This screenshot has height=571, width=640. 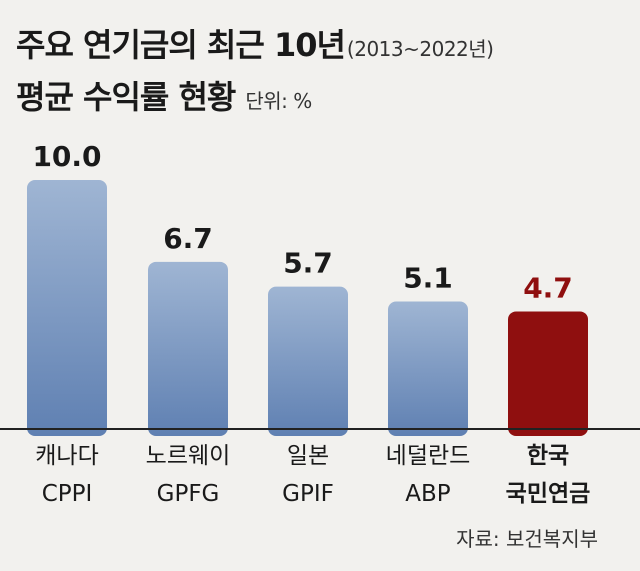 What do you see at coordinates (420, 49) in the screenshot?
I see `chart-title-period: (2013~2022년)` at bounding box center [420, 49].